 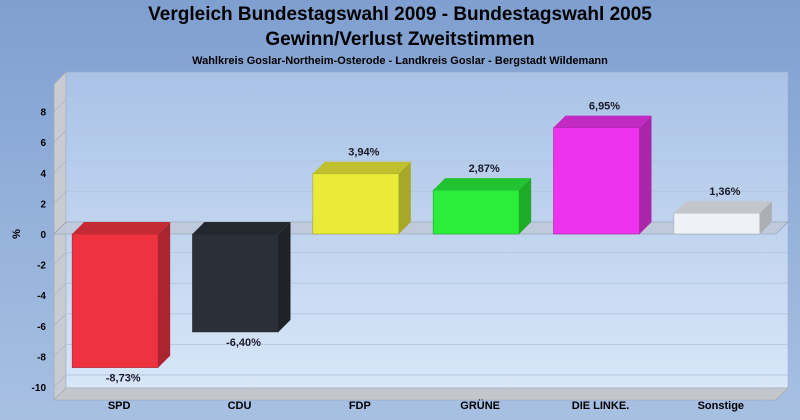 I want to click on y-tick-label: -6, so click(x=41, y=327).